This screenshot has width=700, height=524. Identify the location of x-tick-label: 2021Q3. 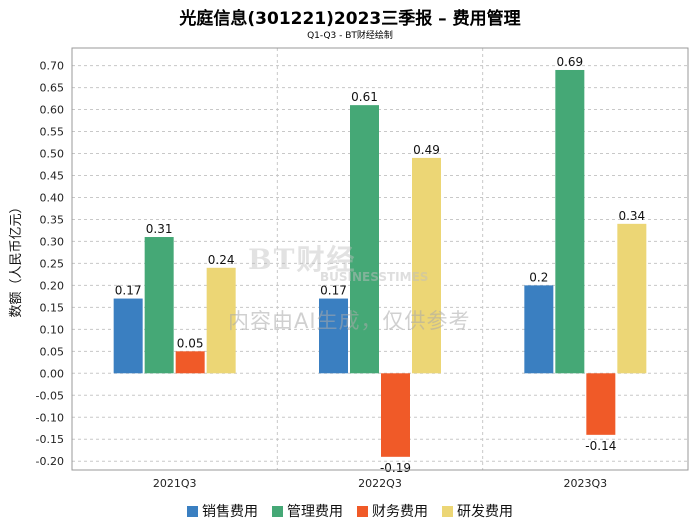
(175, 483).